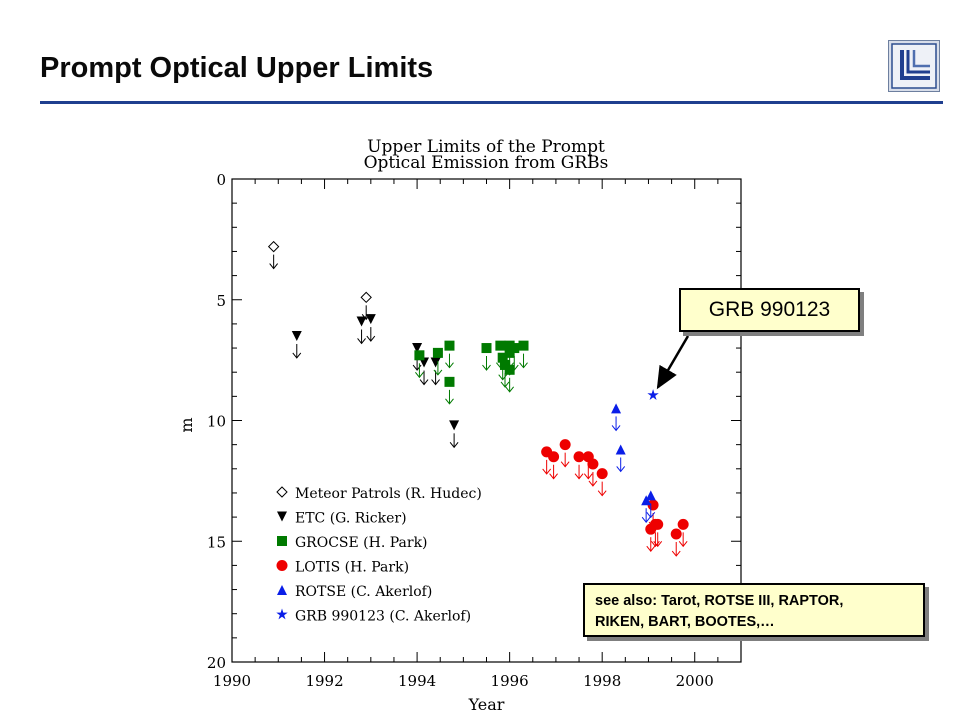 The width and height of the screenshot is (960, 720). I want to click on chart-title: Upper Limits of the Prompt, so click(486, 147).